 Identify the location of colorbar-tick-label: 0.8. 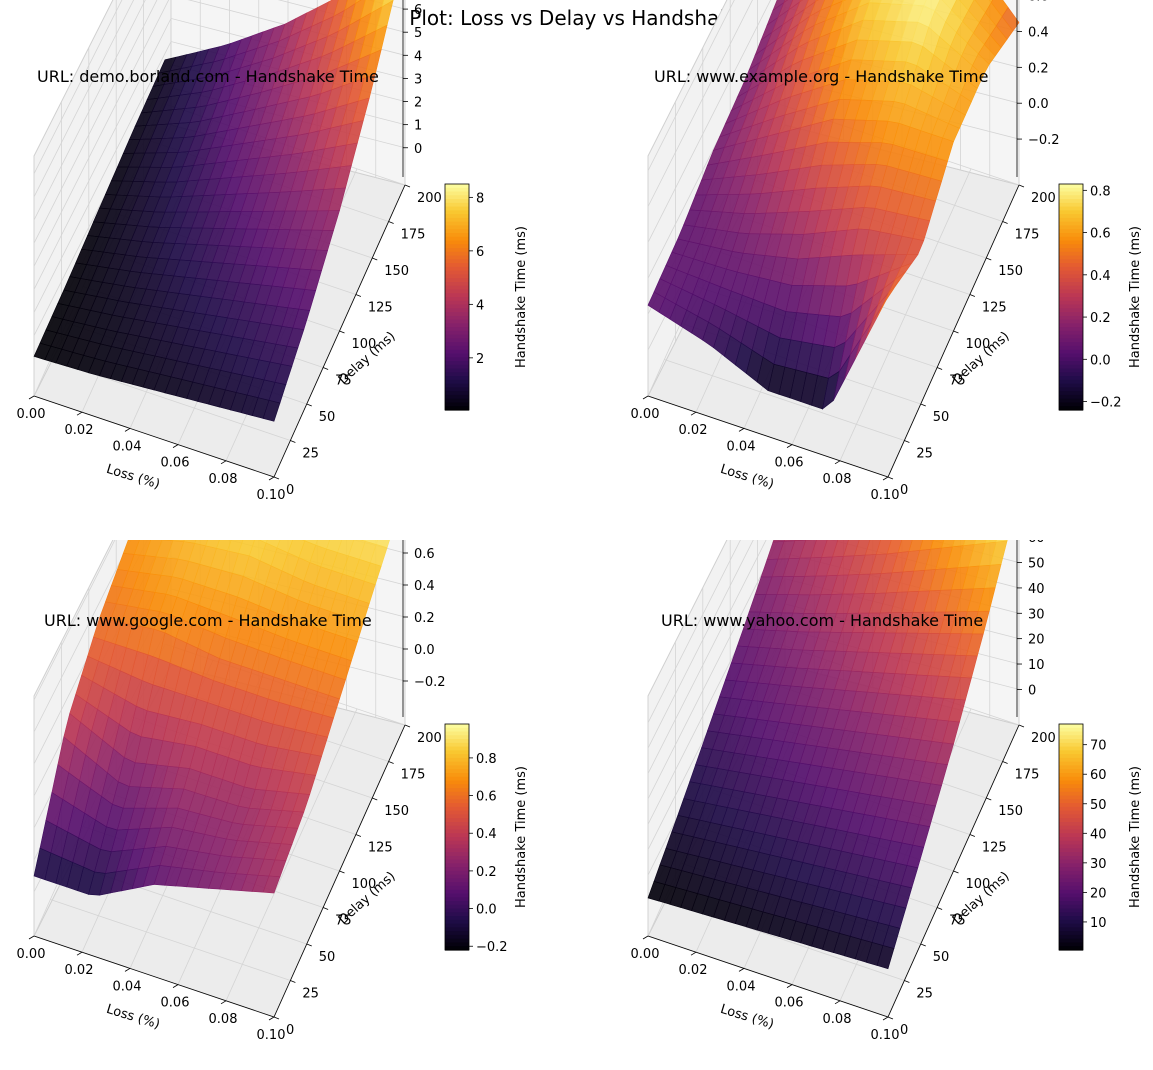
(486, 759).